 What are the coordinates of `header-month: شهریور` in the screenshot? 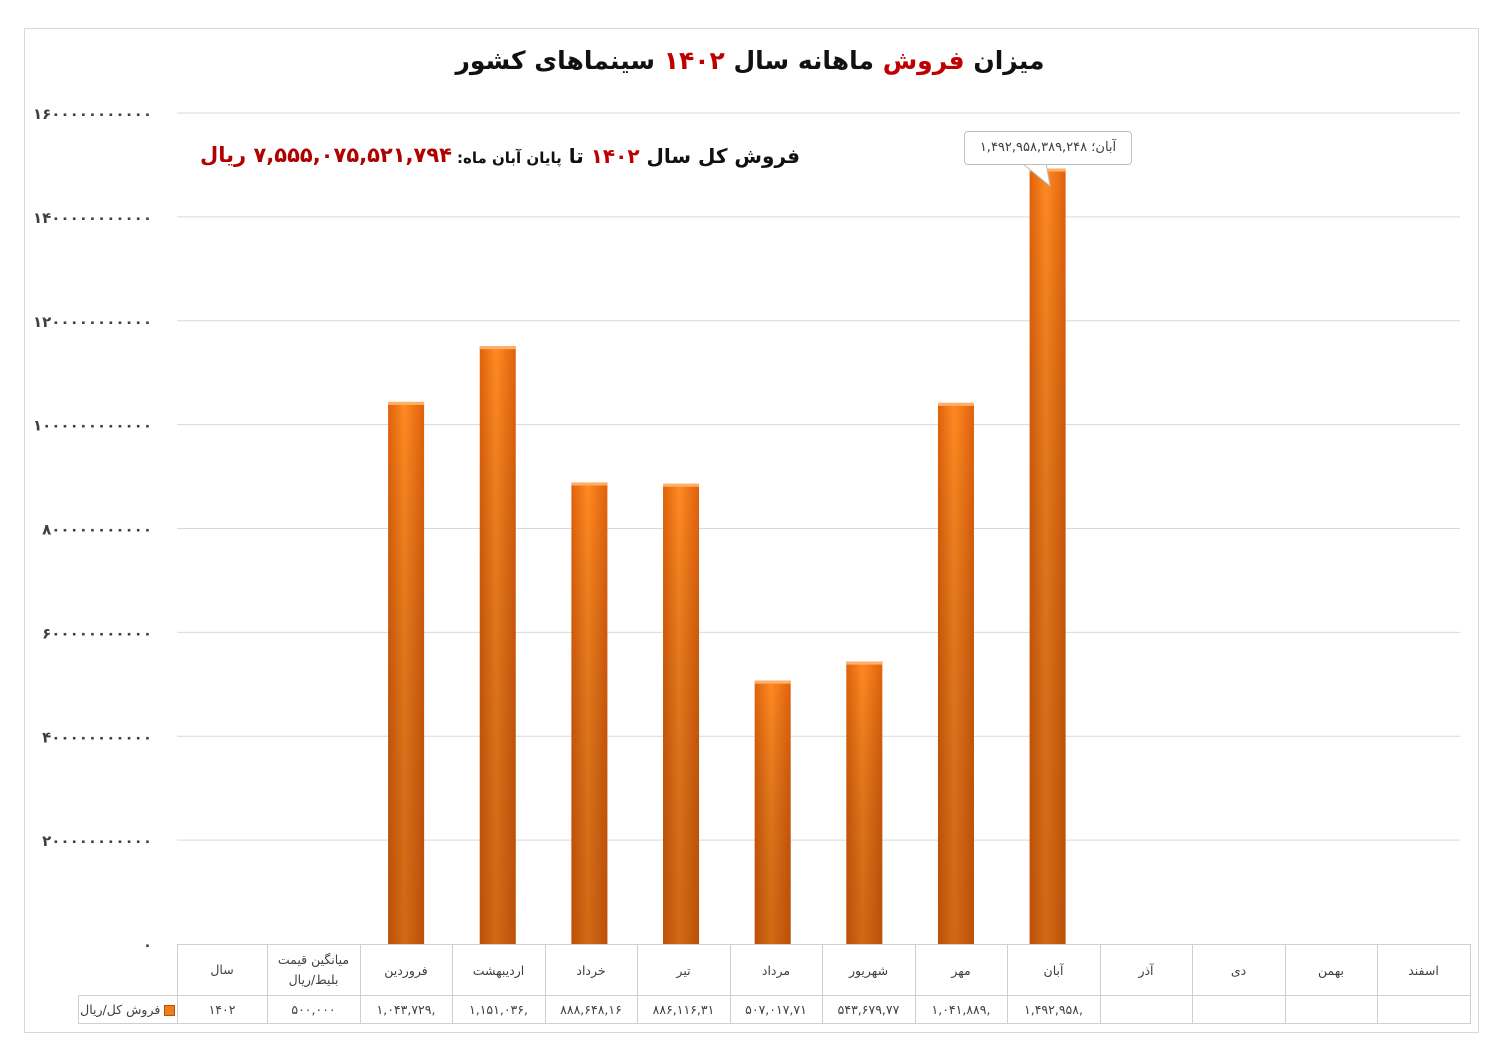 It's located at (868, 970).